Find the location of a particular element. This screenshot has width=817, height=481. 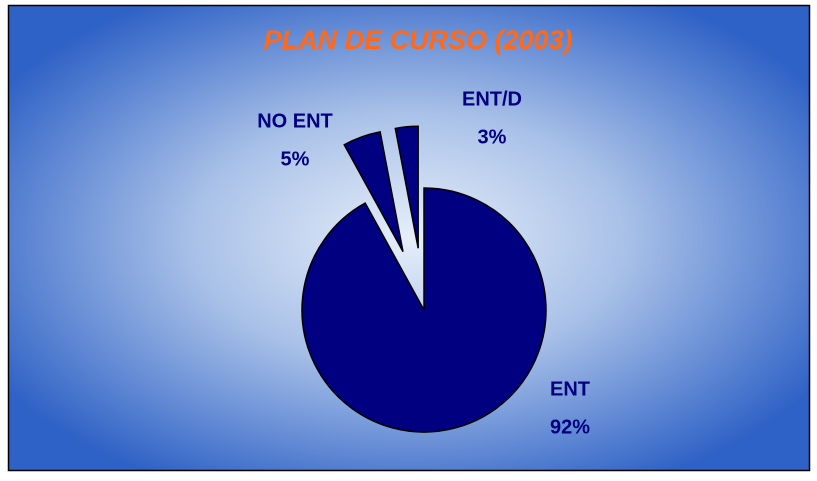

chart-title: PLAN DE CURSO (2003) is located at coordinates (417, 40).